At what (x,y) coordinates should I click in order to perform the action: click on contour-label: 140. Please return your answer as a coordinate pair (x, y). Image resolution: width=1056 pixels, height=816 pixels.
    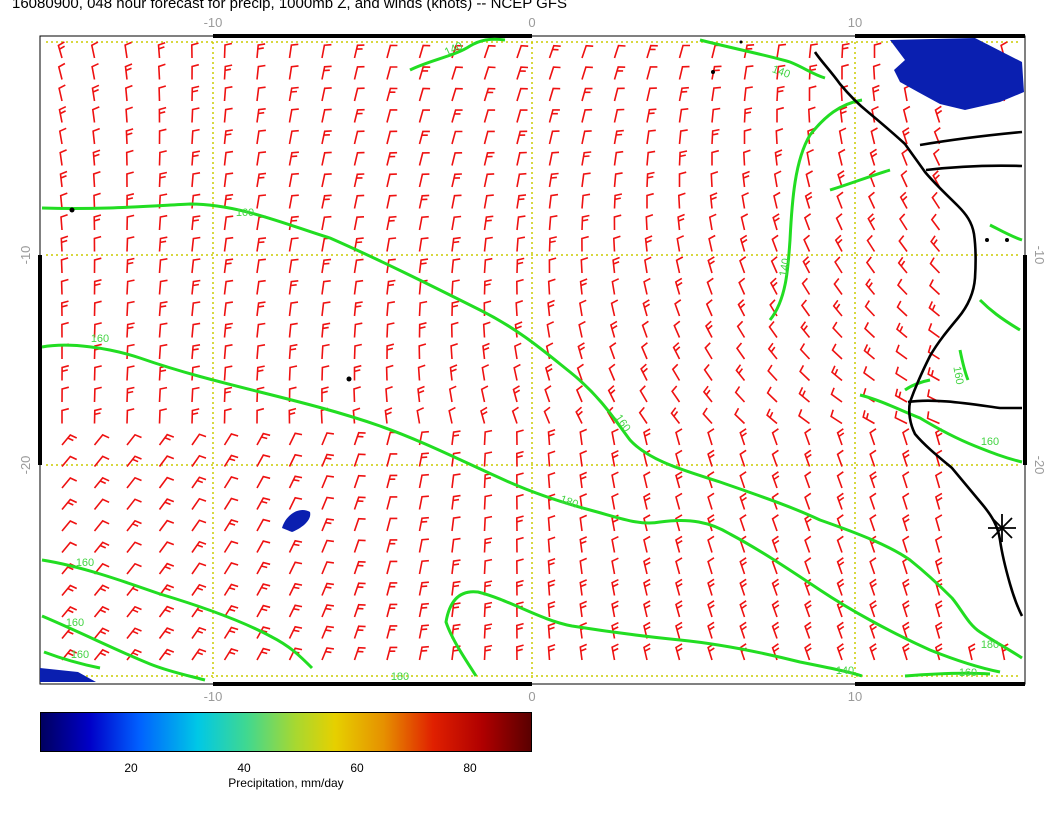
    Looking at the image, I should click on (785, 267).